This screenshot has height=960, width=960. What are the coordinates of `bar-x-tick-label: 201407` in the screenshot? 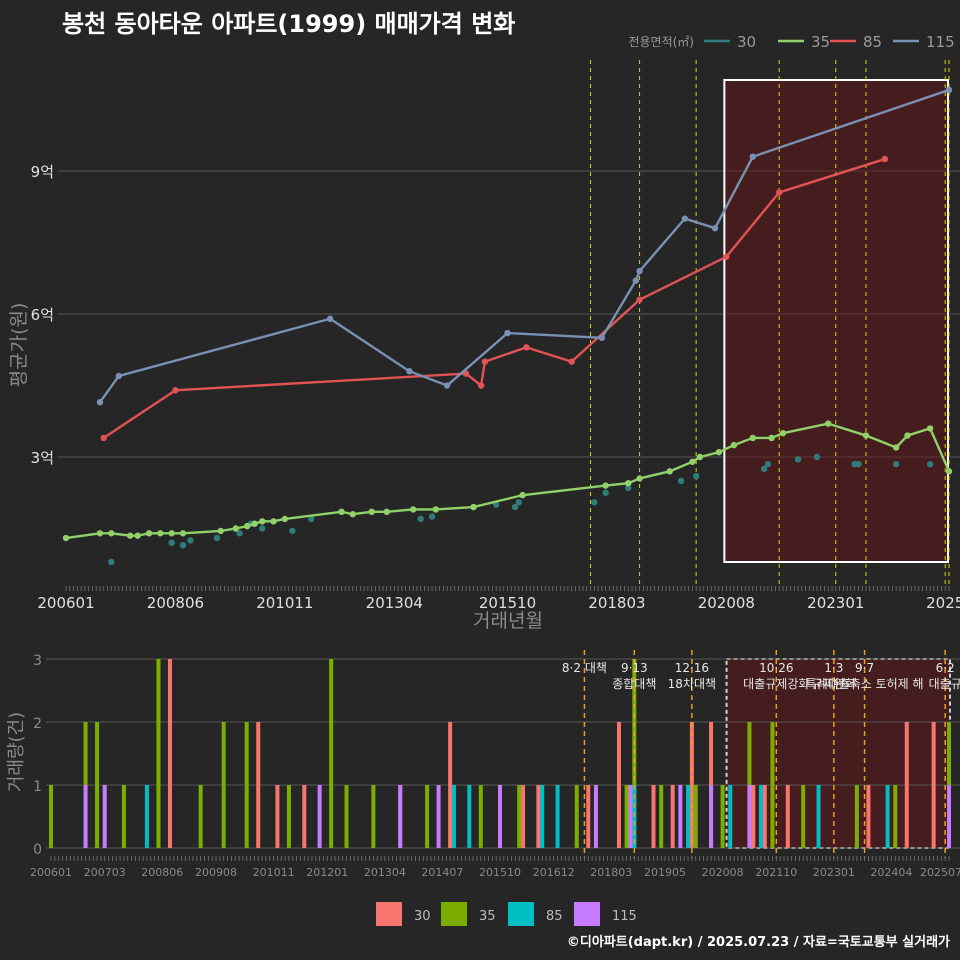 It's located at (442, 872).